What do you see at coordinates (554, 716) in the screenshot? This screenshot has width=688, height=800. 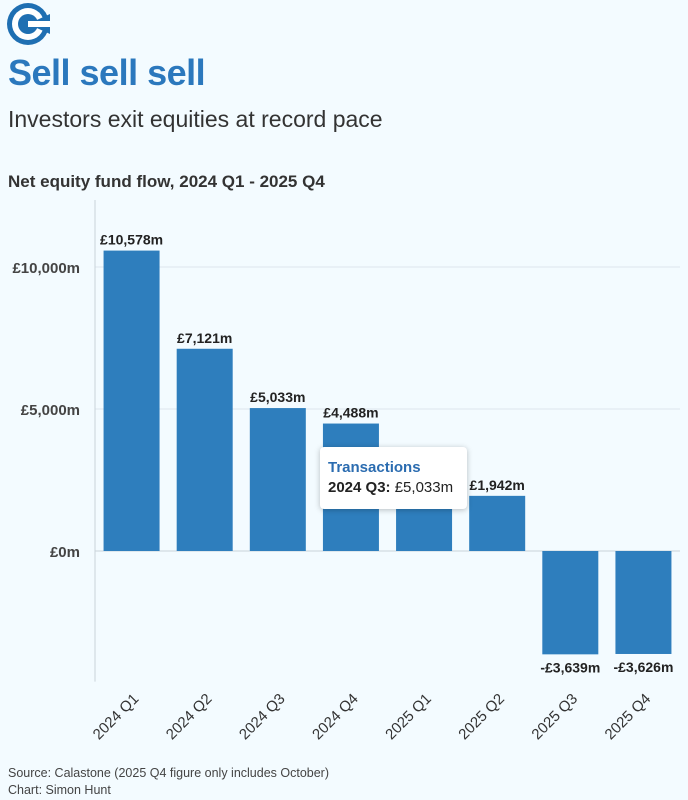 I see `x-tick-label: 2025 Q3` at bounding box center [554, 716].